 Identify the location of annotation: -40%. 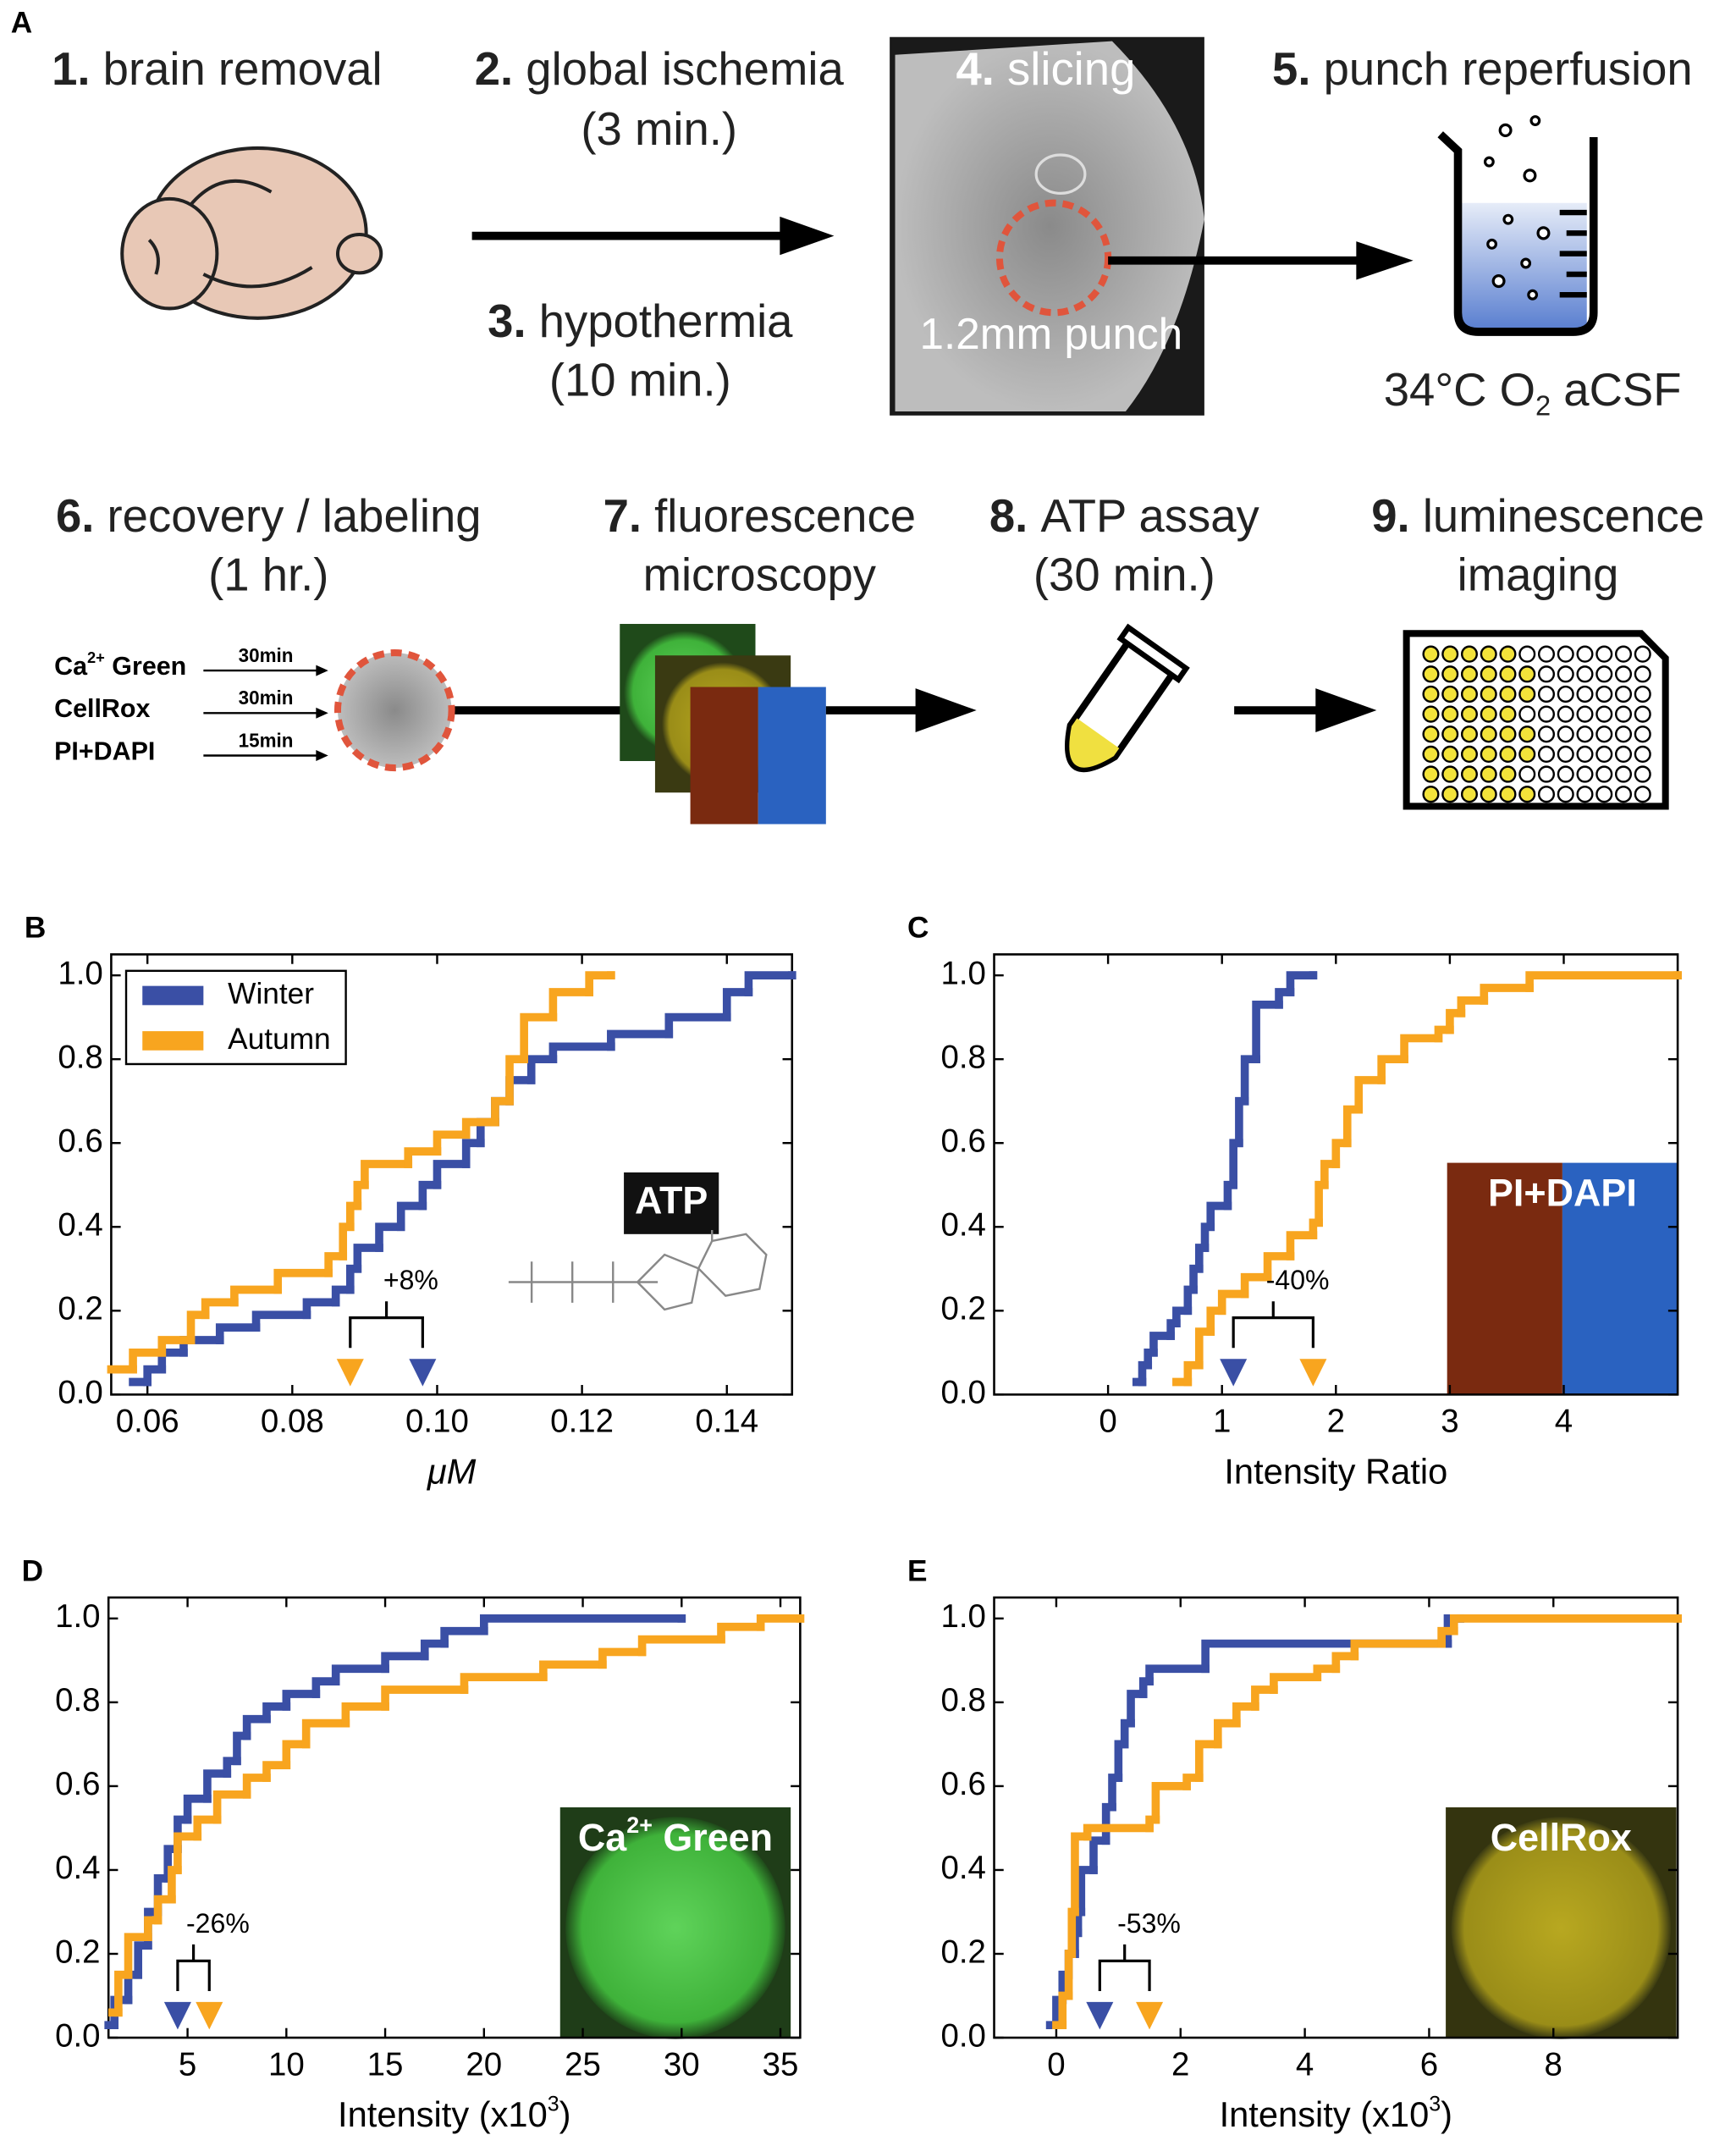
(1298, 1280).